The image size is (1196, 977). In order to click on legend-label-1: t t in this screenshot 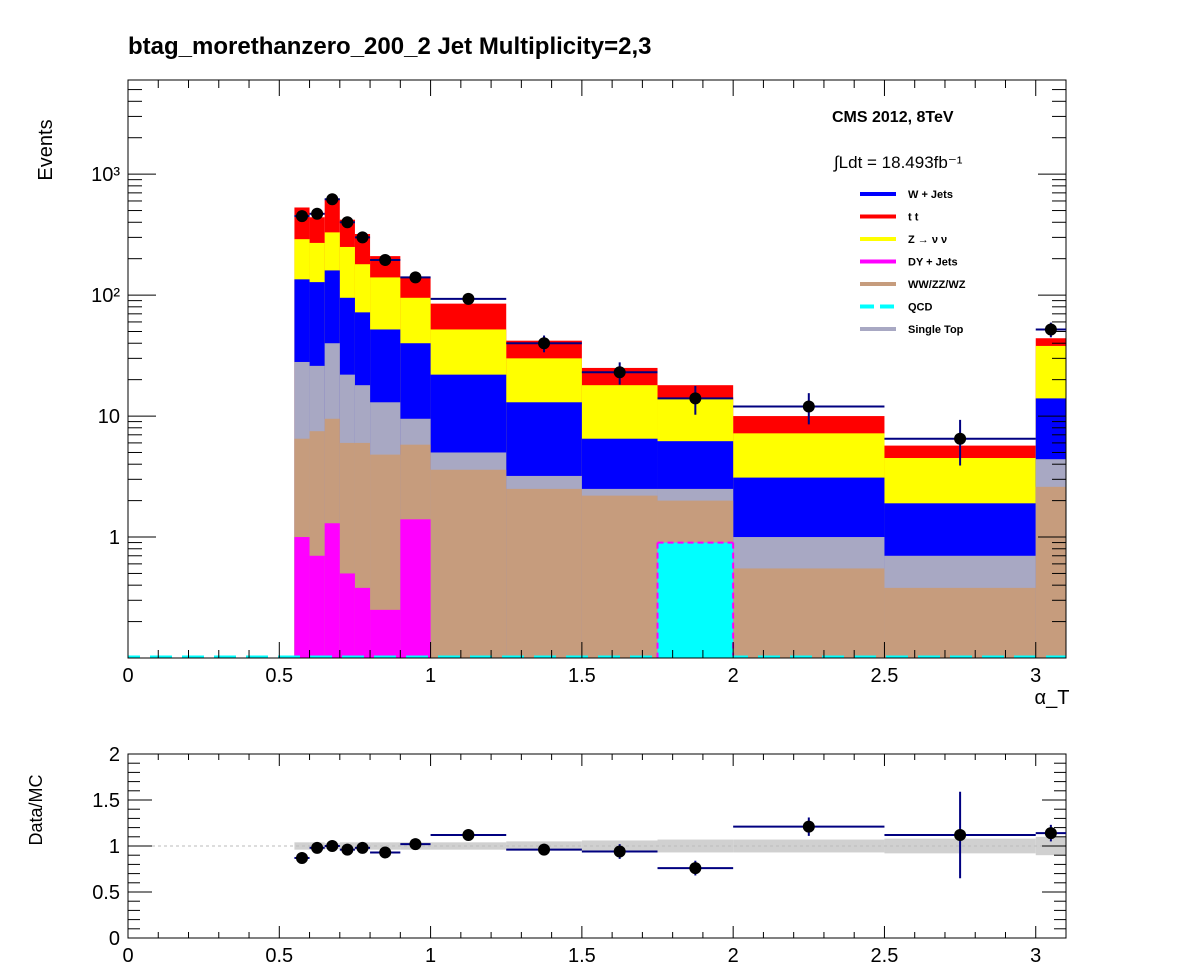, I will do `click(913, 218)`.